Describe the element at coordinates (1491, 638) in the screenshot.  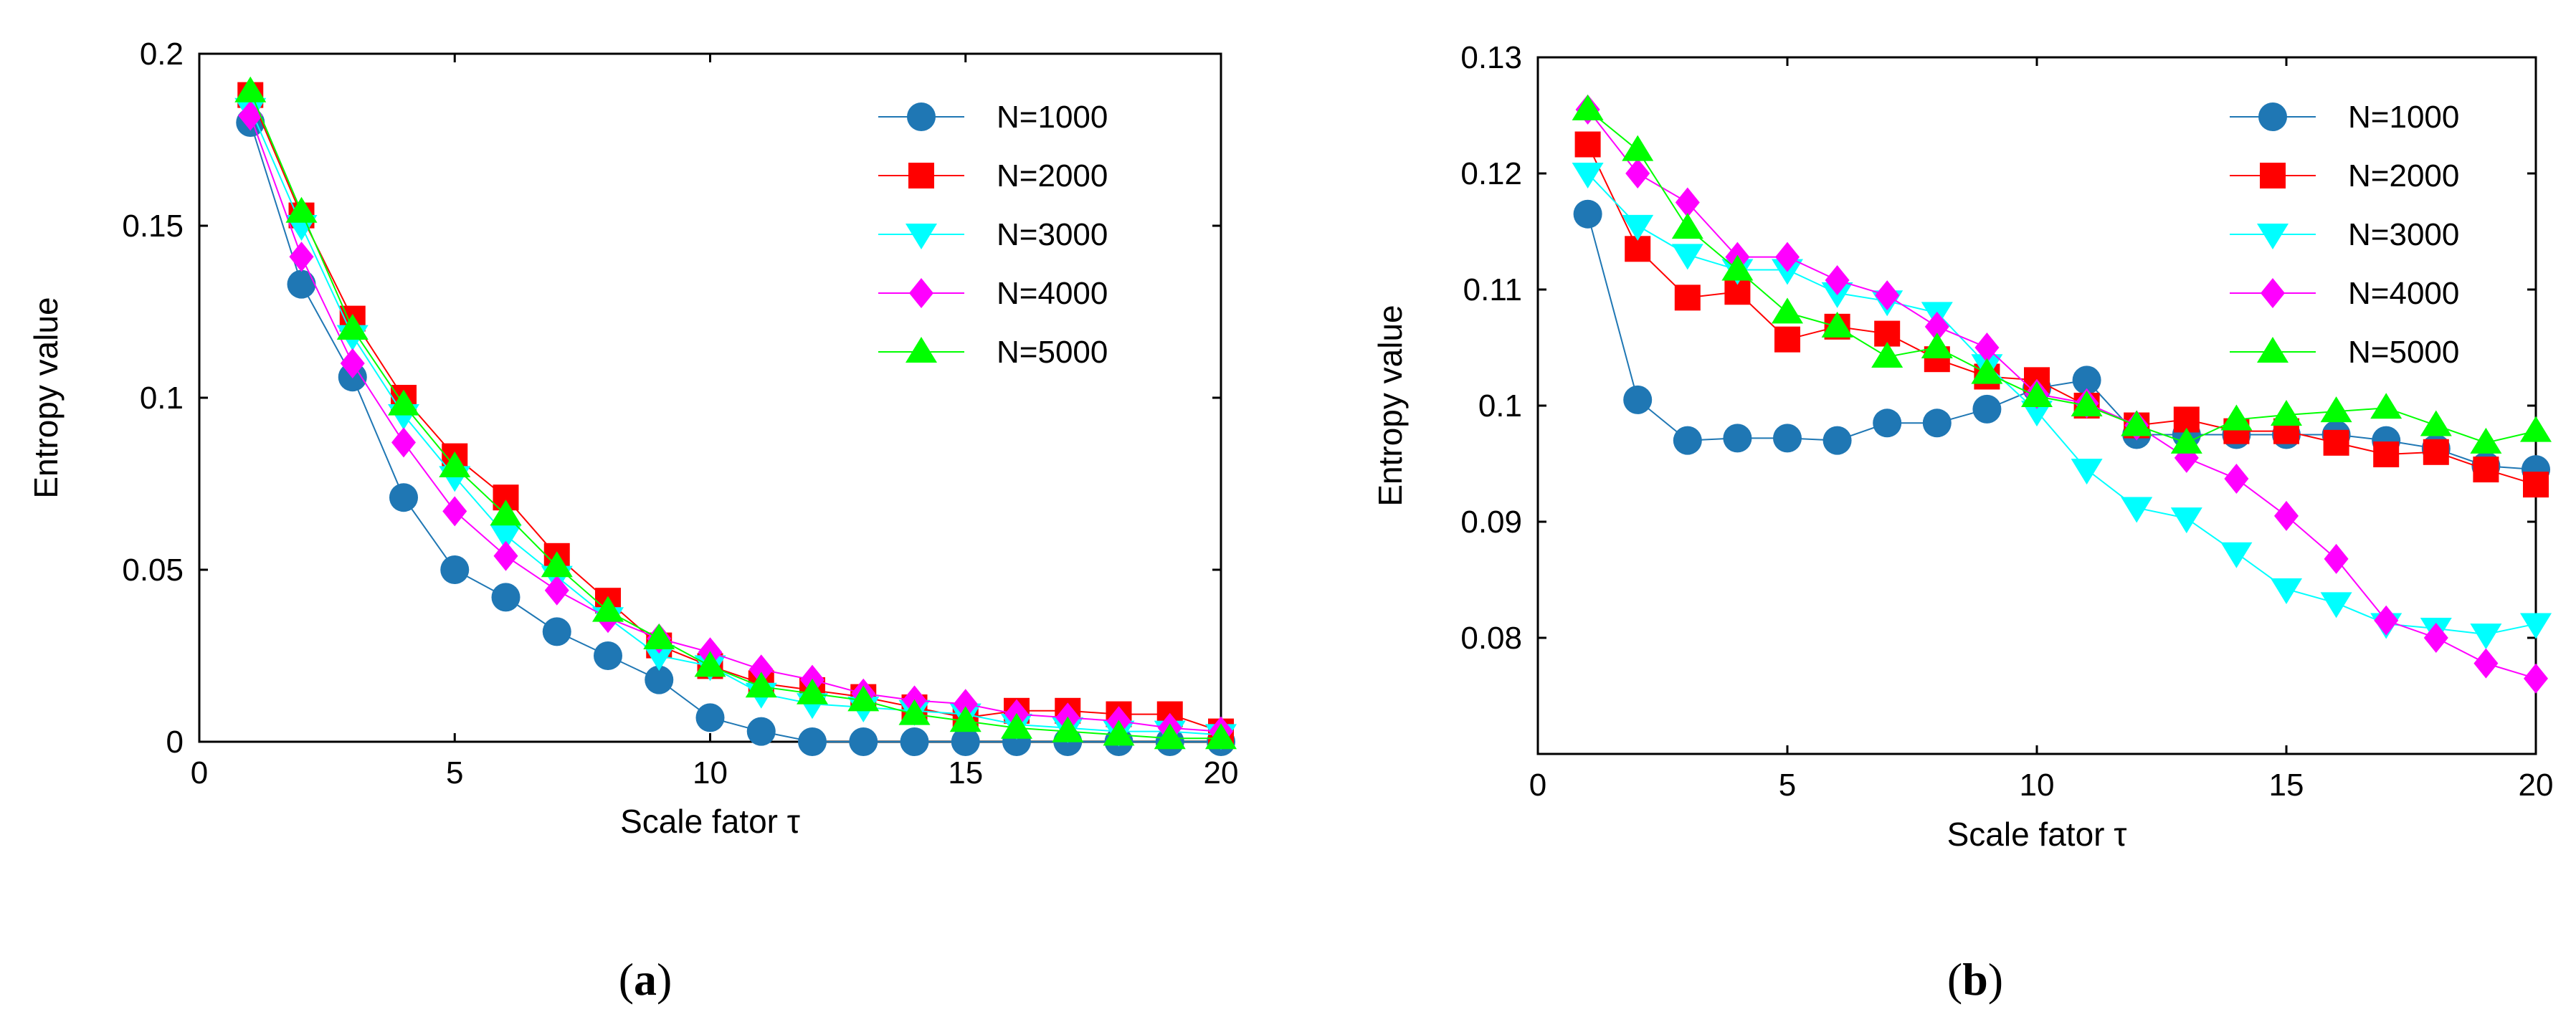
I see `y-tick-label: 0.08` at that location.